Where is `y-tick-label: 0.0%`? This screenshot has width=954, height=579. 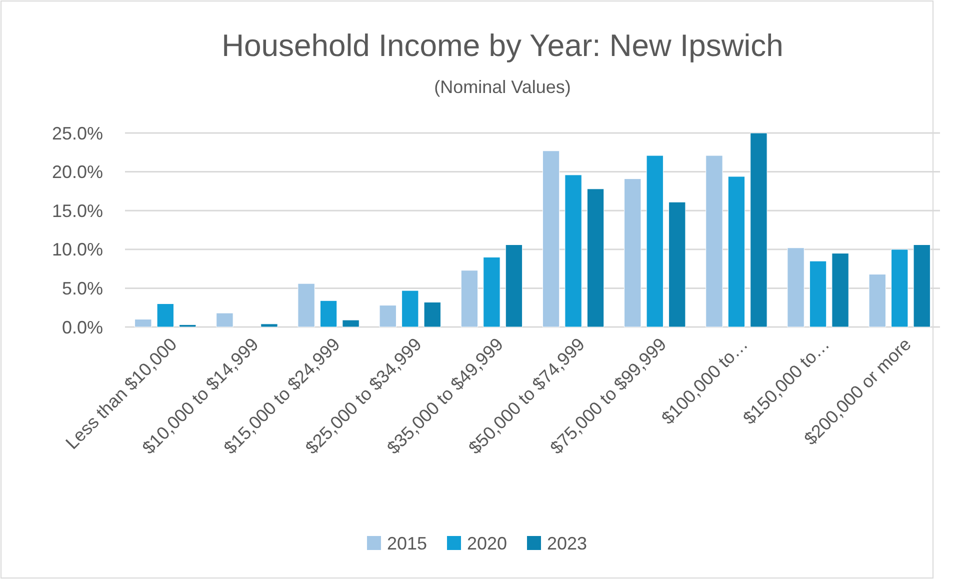 y-tick-label: 0.0% is located at coordinates (82, 327).